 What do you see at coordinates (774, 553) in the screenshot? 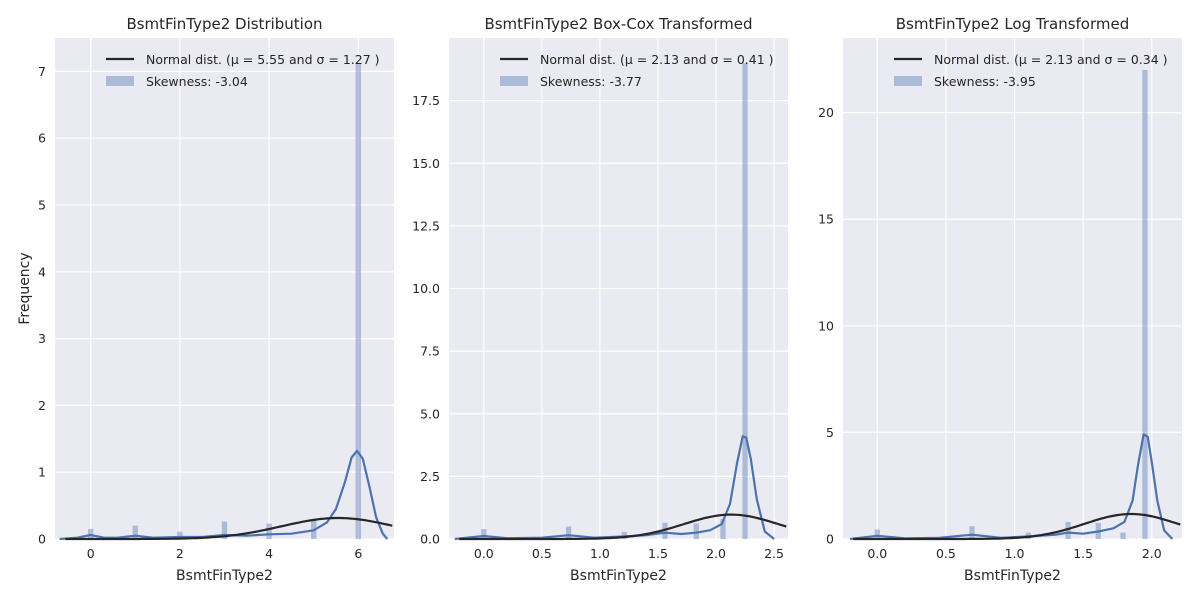
I see `x-tick-label: 2.5` at bounding box center [774, 553].